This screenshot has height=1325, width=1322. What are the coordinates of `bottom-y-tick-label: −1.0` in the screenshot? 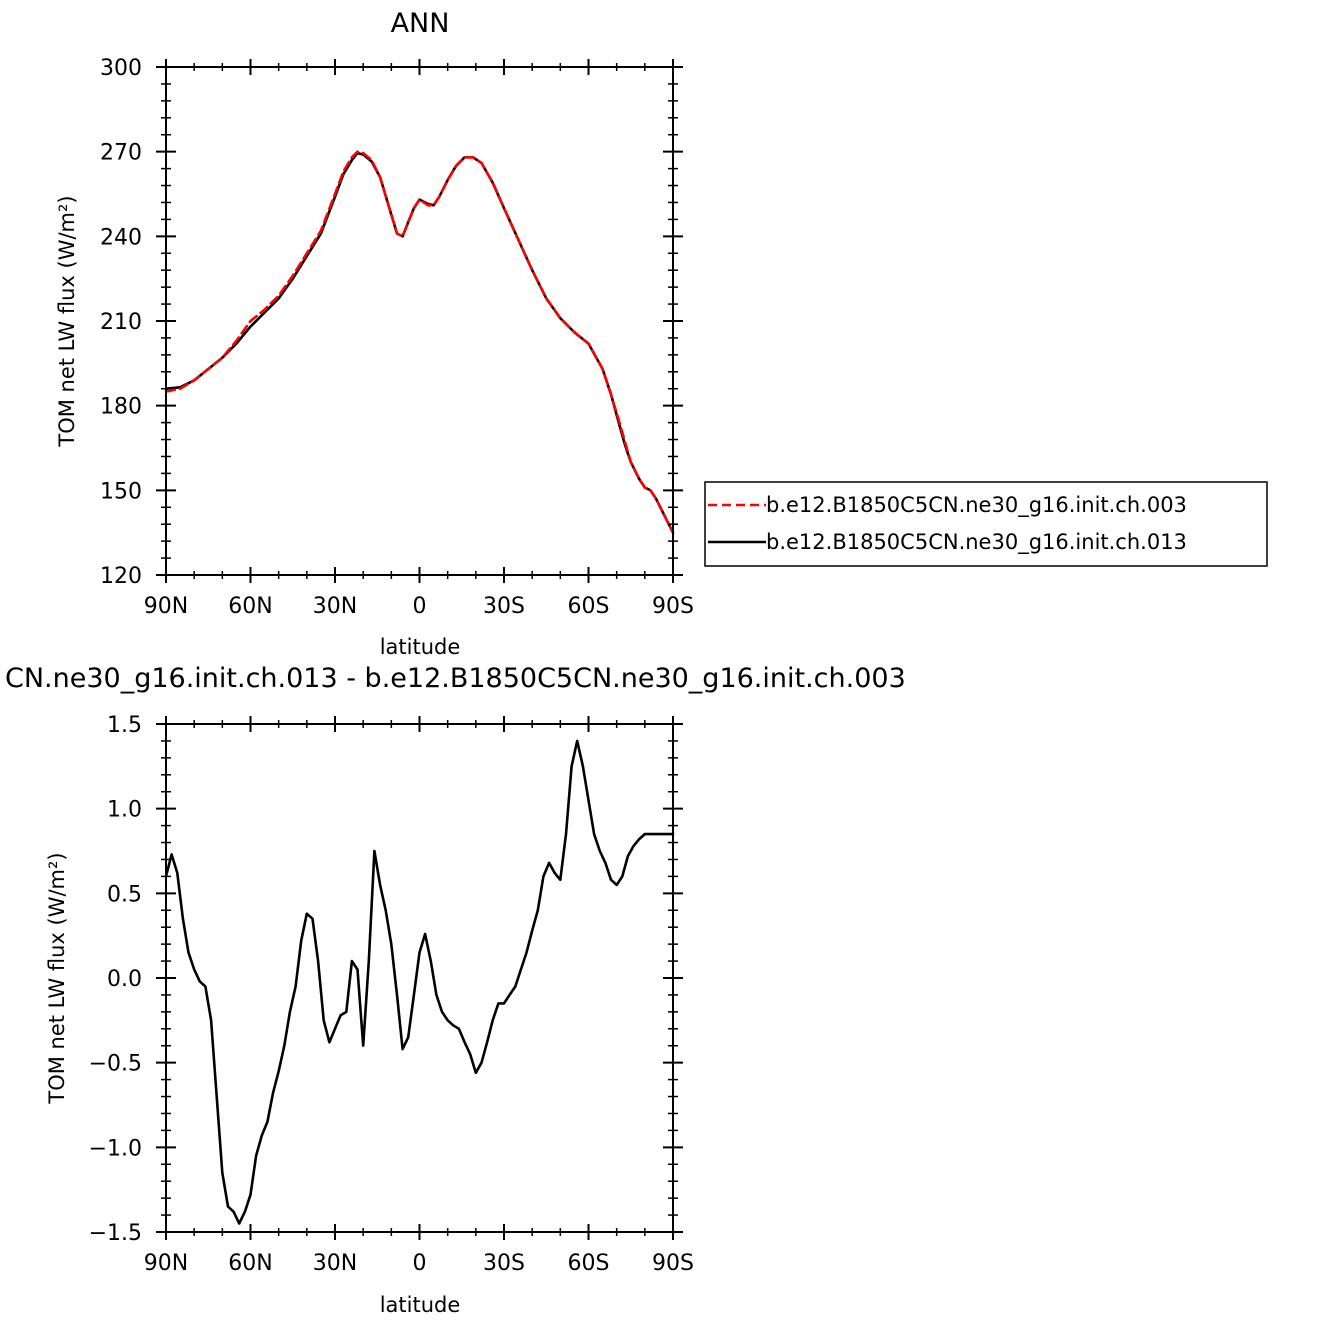 It's located at (115, 1148).